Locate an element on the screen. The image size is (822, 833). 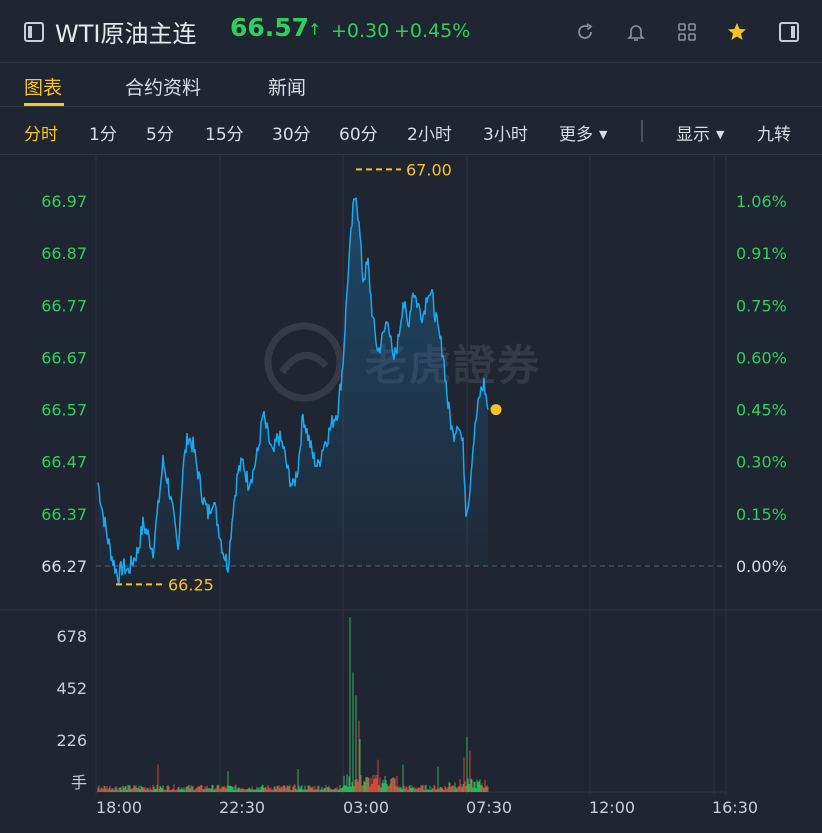
price-tick-label: 66.47 is located at coordinates (64, 462).